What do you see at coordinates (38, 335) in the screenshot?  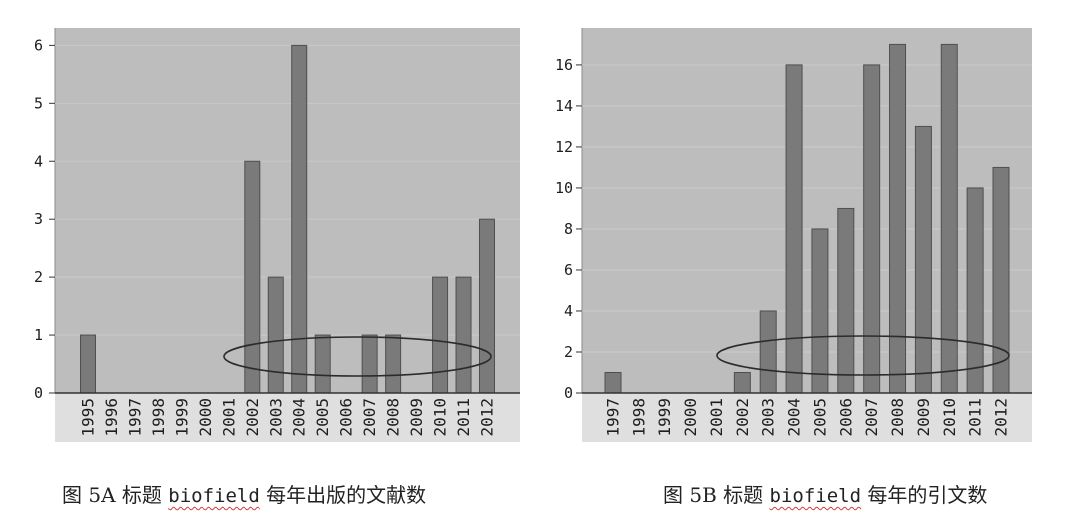 I see `y-tick-label: 1` at bounding box center [38, 335].